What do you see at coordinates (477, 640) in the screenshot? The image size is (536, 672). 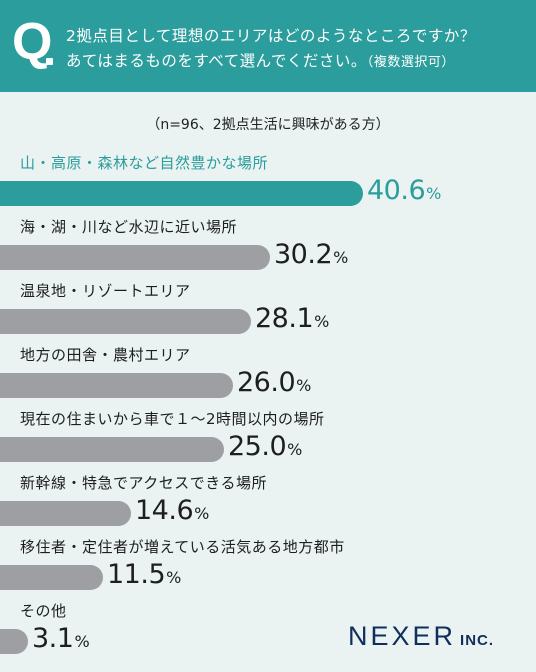 I see `logo-sub: INC.` at bounding box center [477, 640].